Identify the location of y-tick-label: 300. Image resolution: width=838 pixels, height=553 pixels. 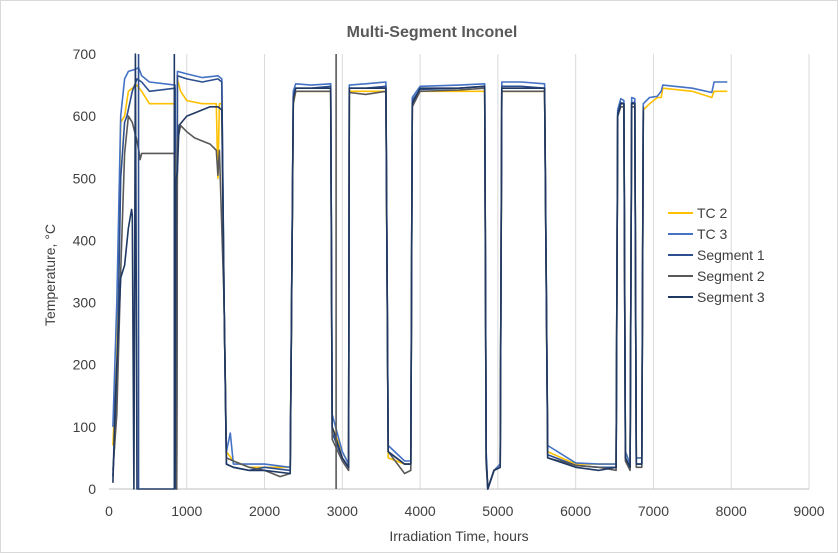
(85, 303).